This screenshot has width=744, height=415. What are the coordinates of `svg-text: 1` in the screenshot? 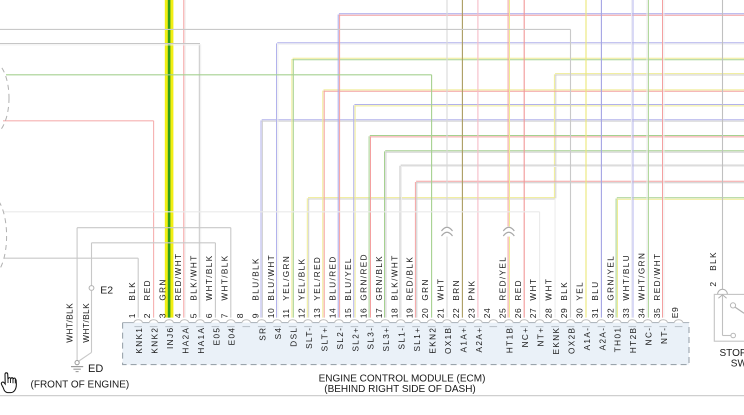 It's located at (132, 315).